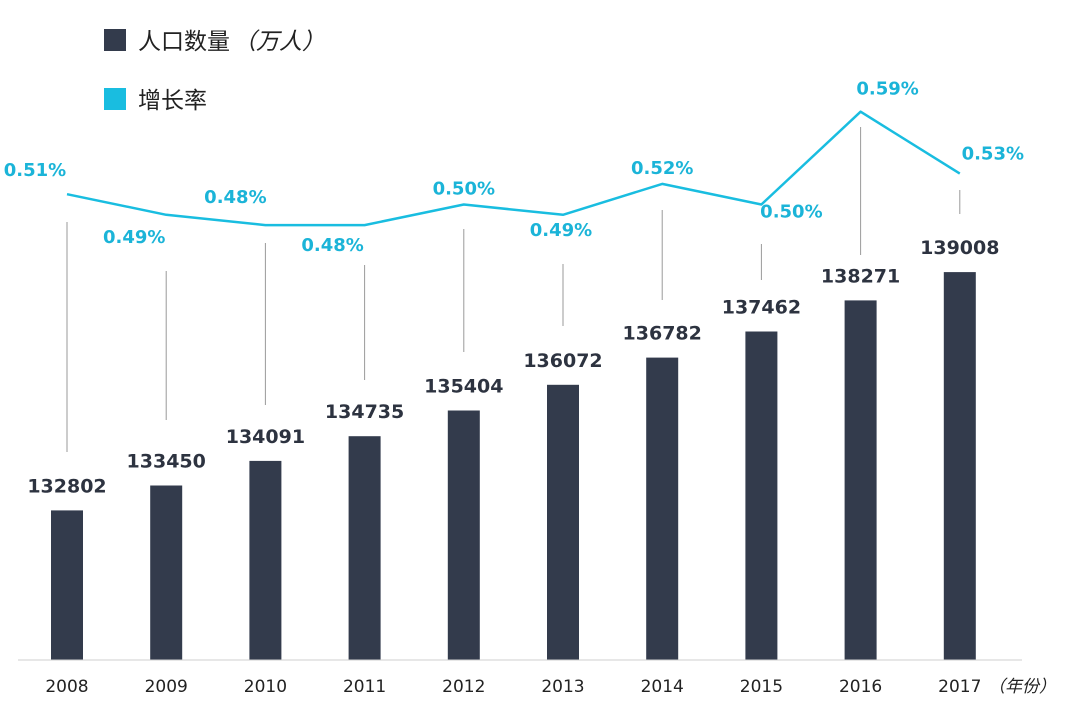  What do you see at coordinates (166, 462) in the screenshot?
I see `bar-value-label: 133450` at bounding box center [166, 462].